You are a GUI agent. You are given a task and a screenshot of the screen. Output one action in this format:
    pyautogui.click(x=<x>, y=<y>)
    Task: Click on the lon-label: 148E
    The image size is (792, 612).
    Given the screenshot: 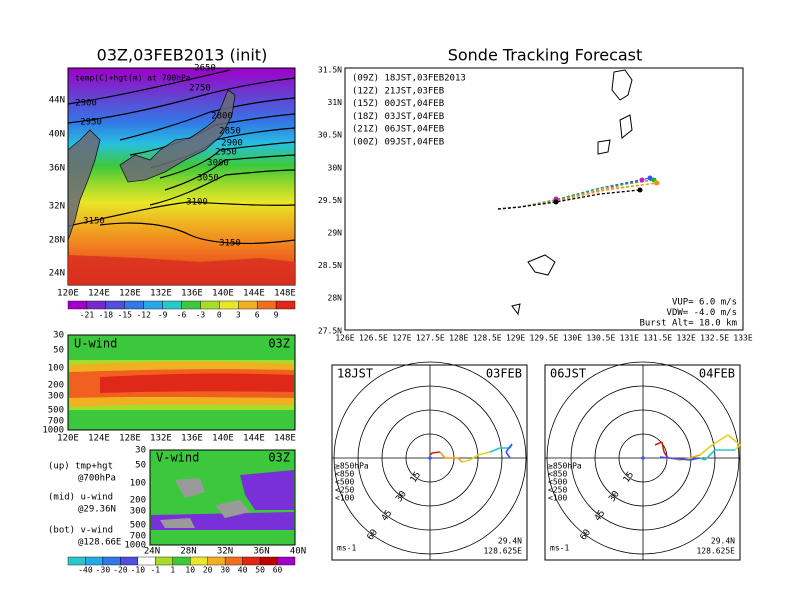 What is the action you would take?
    pyautogui.click(x=285, y=294)
    